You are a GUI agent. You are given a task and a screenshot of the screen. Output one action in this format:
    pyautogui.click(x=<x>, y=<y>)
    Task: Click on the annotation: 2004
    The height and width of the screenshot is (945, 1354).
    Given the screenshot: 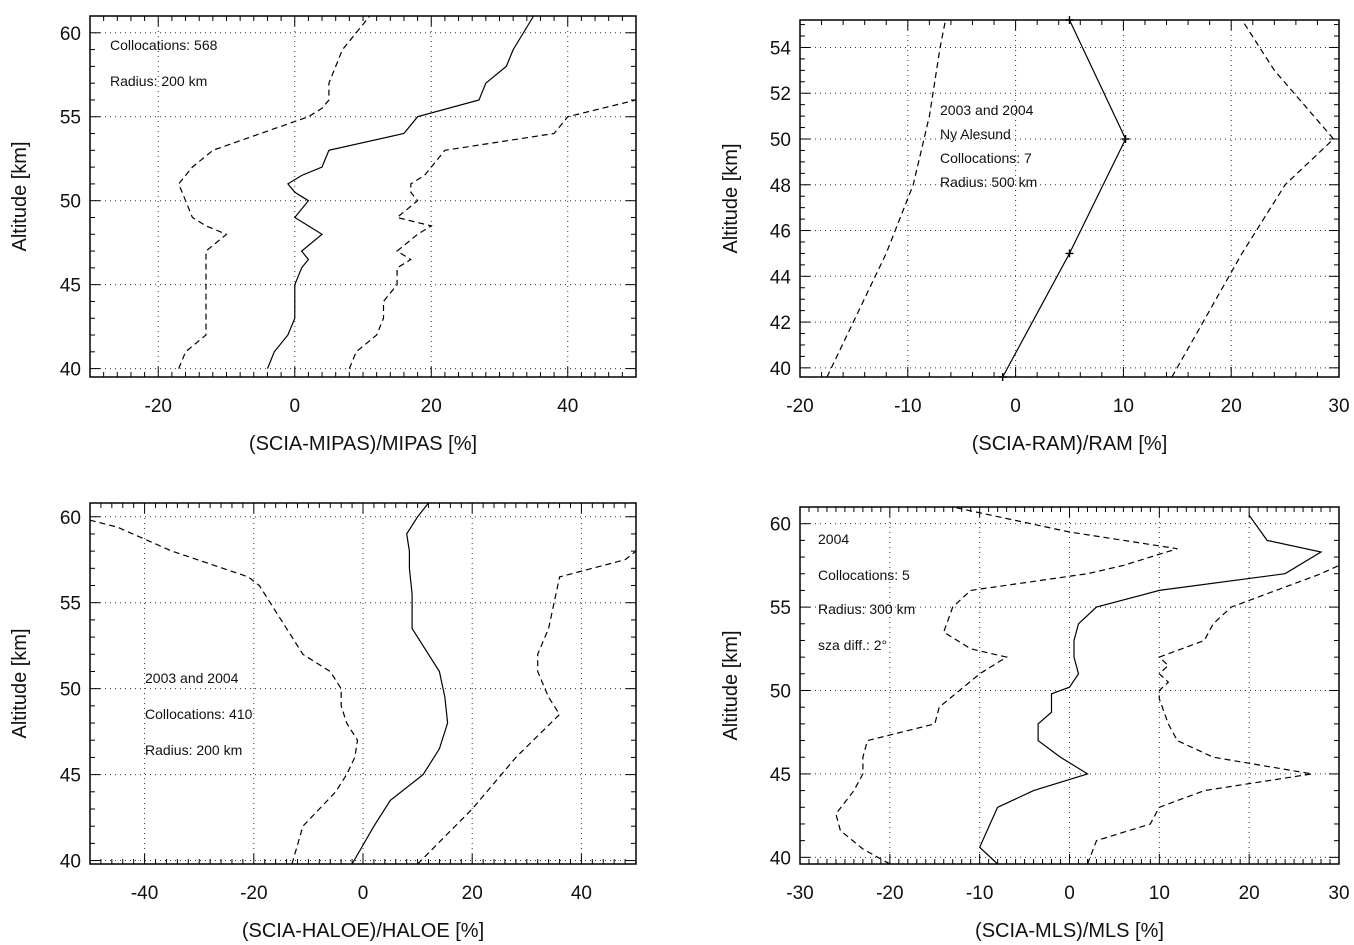 What is the action you would take?
    pyautogui.click(x=833, y=539)
    